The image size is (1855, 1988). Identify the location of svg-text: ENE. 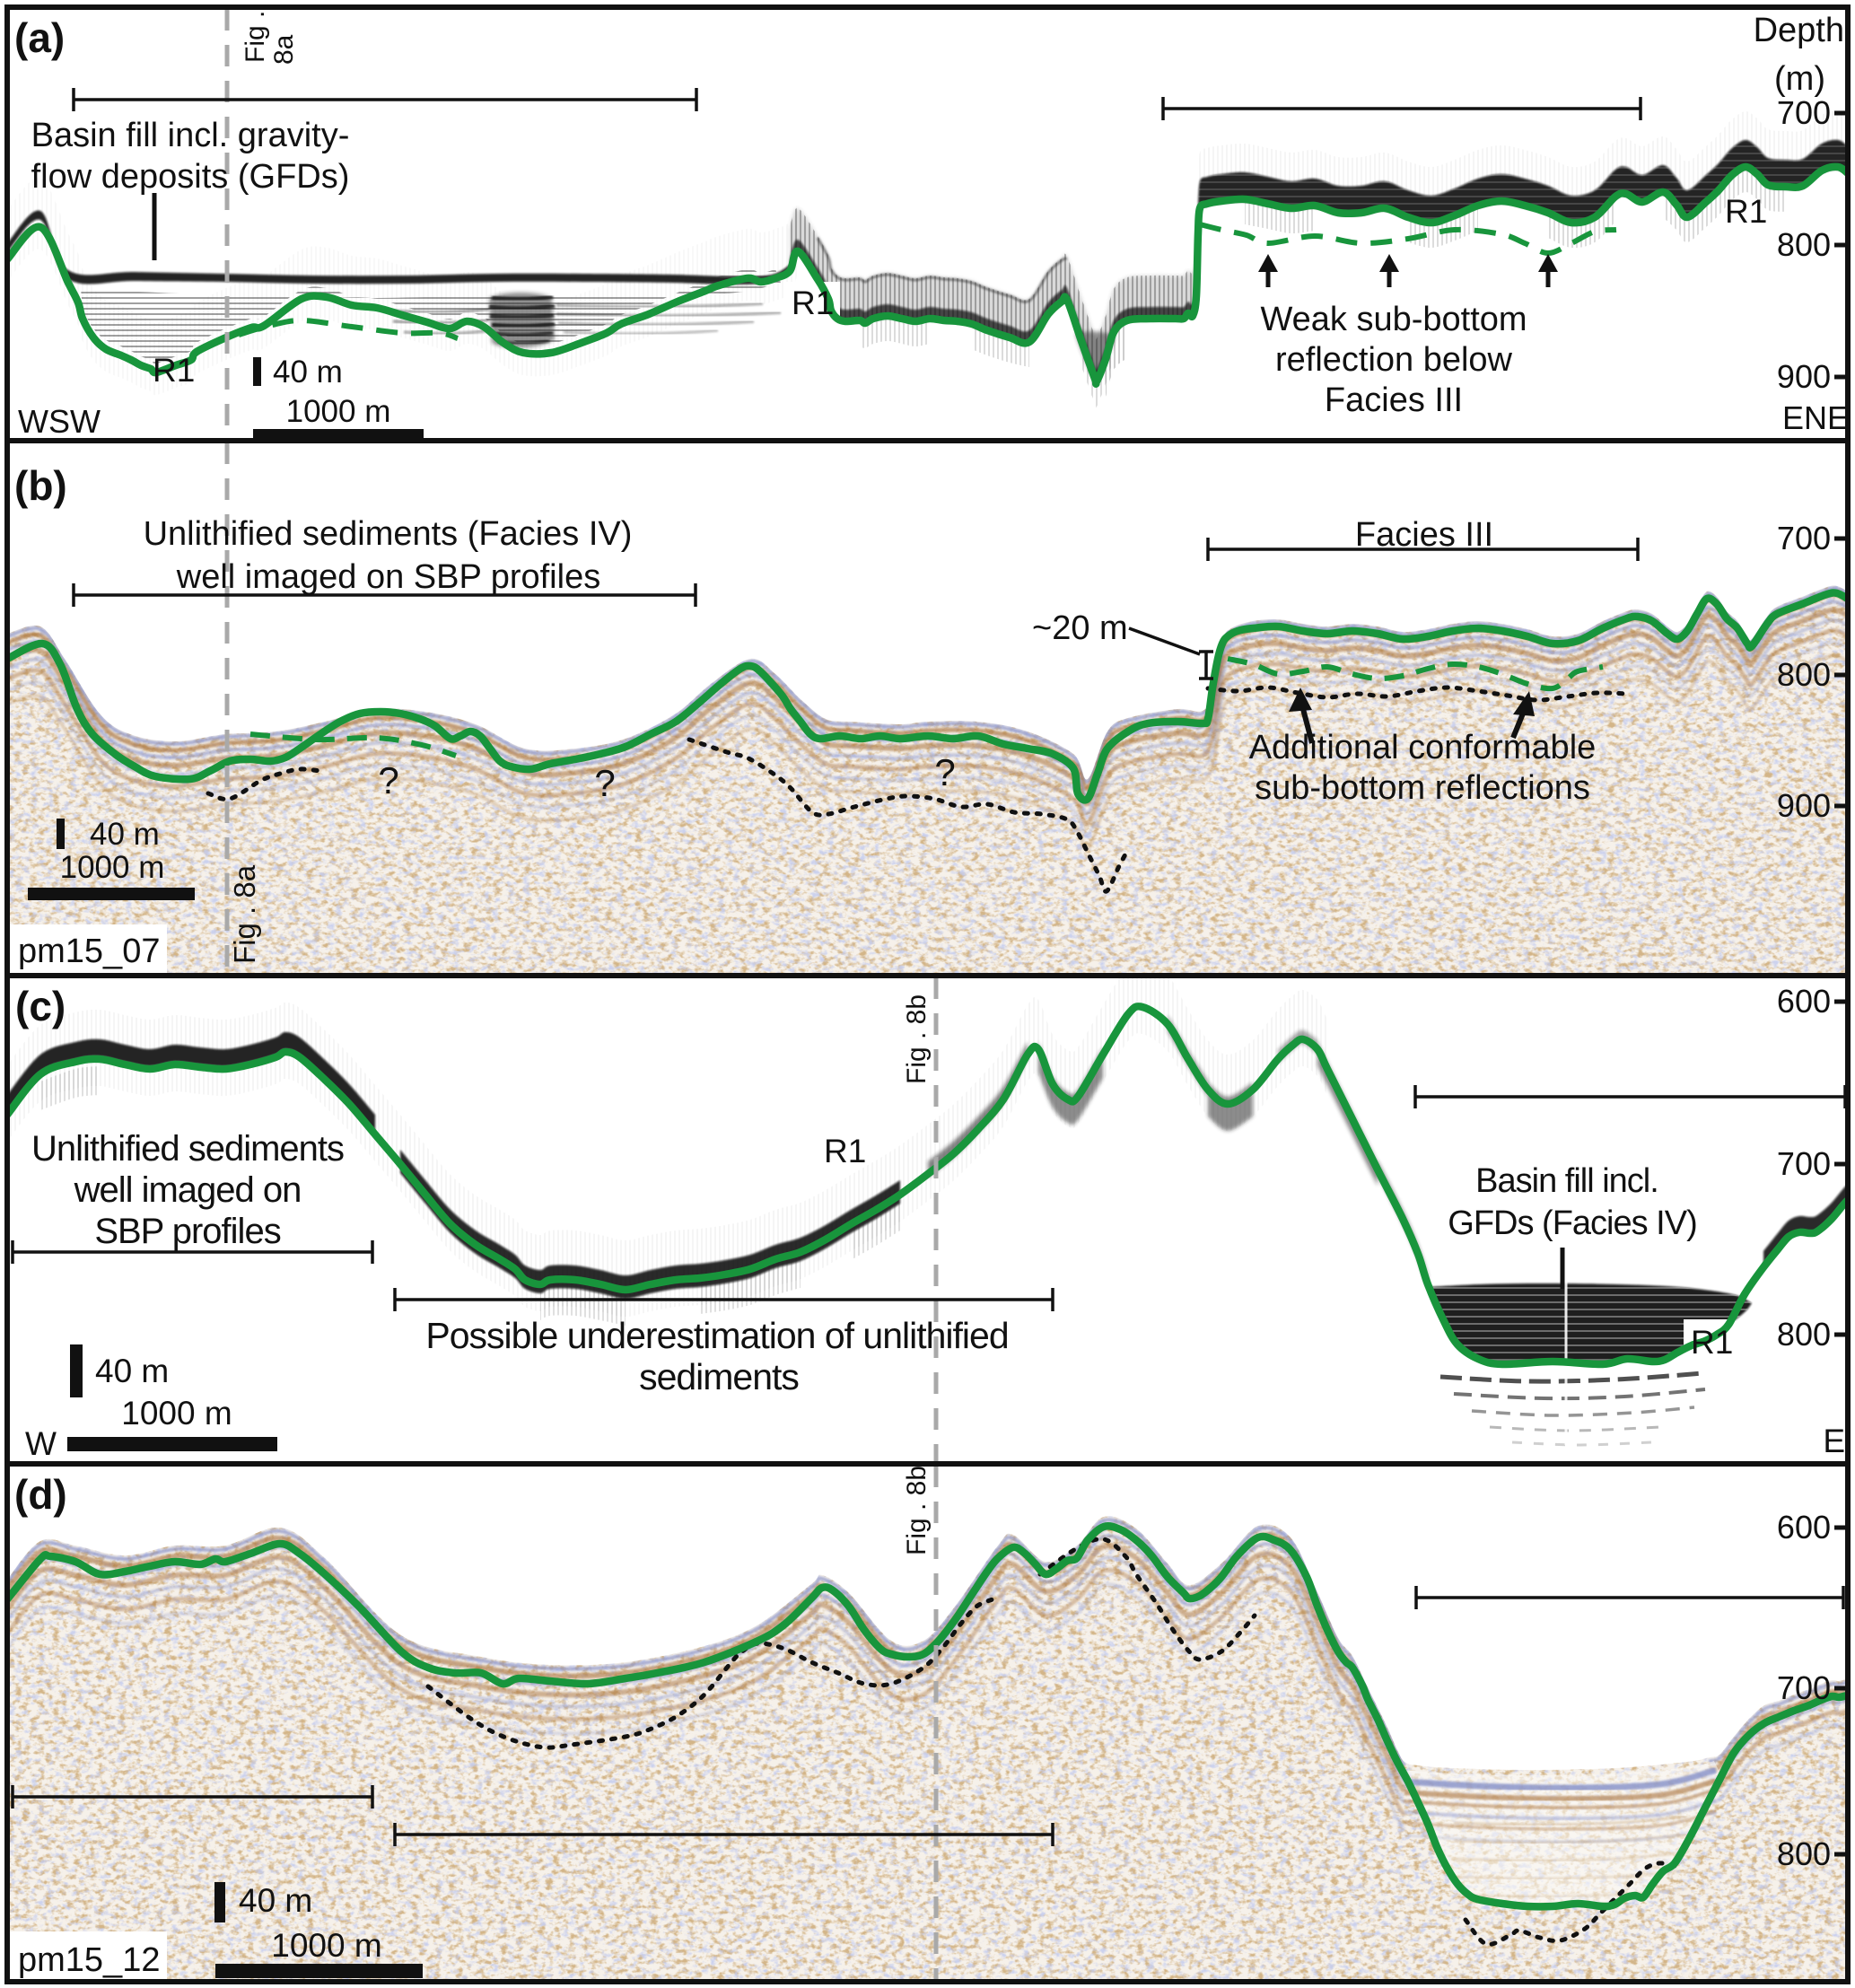
(1815, 417).